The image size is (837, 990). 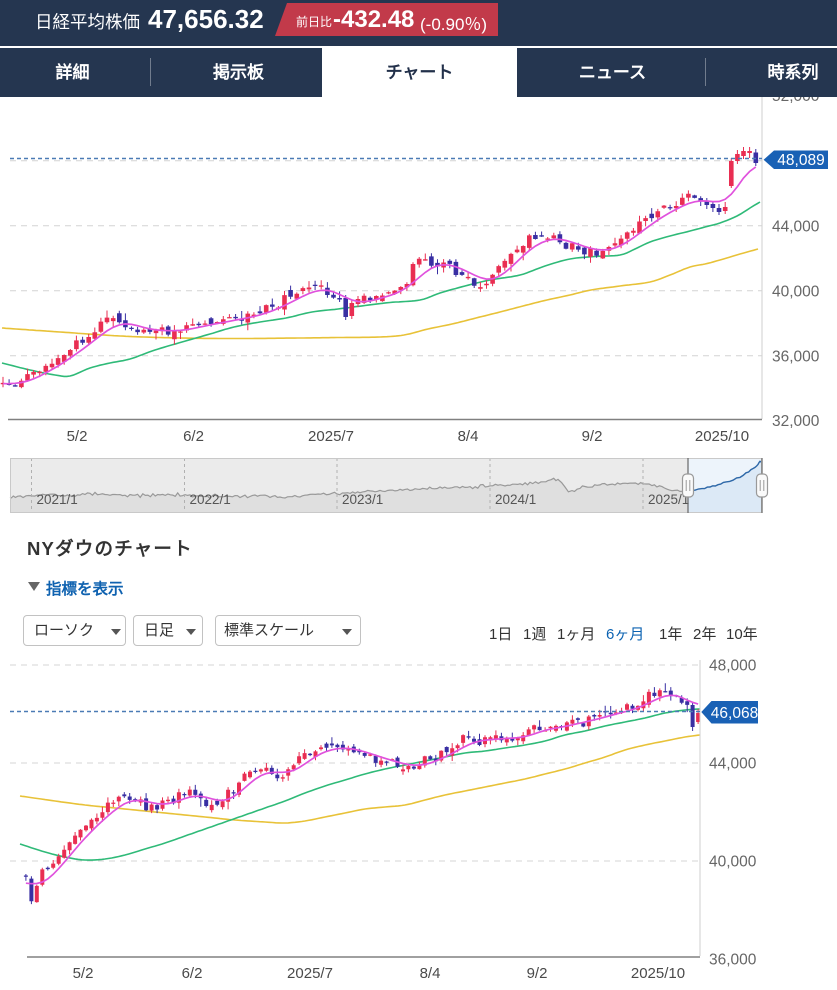 What do you see at coordinates (362, 499) in the screenshot?
I see `svg-text: 2023/1` at bounding box center [362, 499].